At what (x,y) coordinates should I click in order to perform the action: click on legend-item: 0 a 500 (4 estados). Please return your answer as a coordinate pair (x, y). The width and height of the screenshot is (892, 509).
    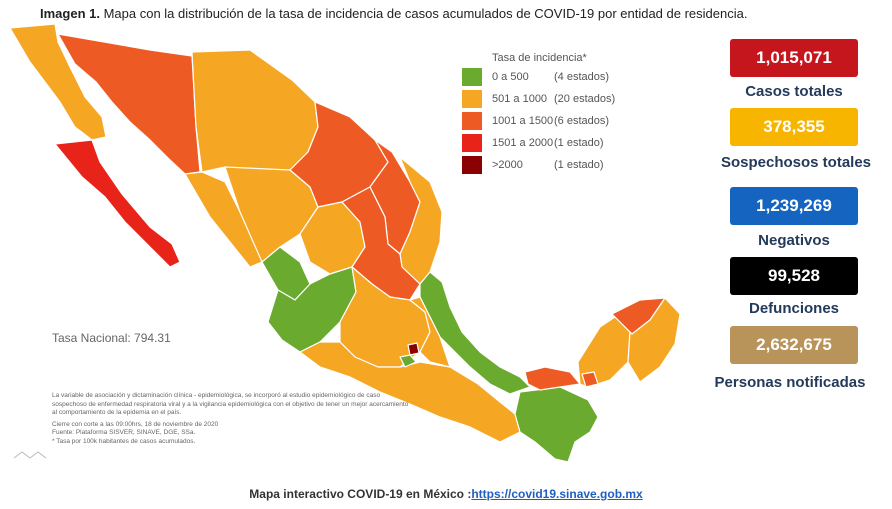
    Looking at the image, I should click on (572, 77).